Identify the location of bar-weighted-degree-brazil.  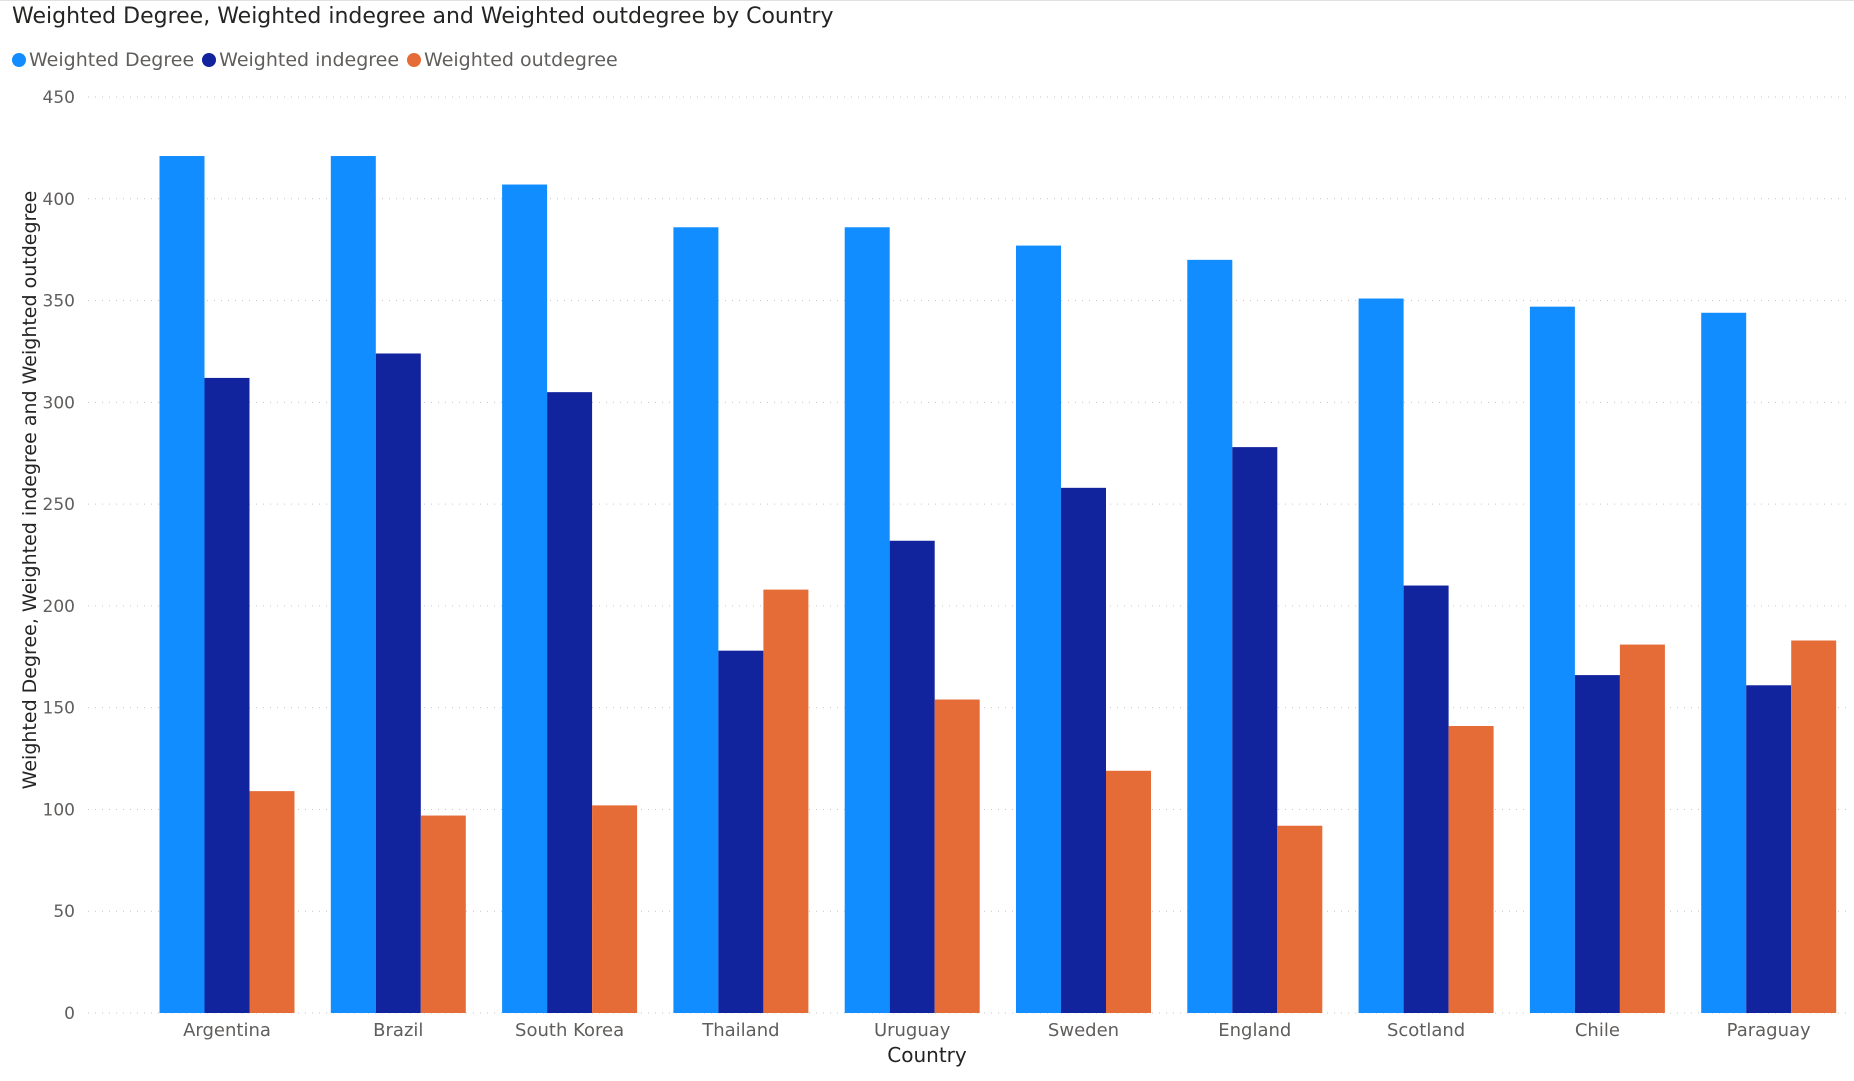
(353, 584).